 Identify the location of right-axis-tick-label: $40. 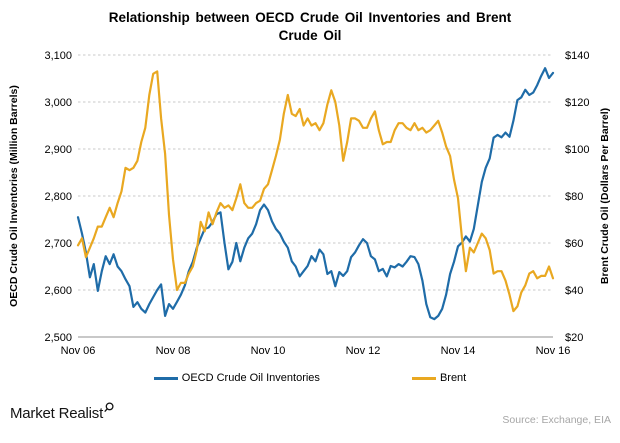
(574, 291).